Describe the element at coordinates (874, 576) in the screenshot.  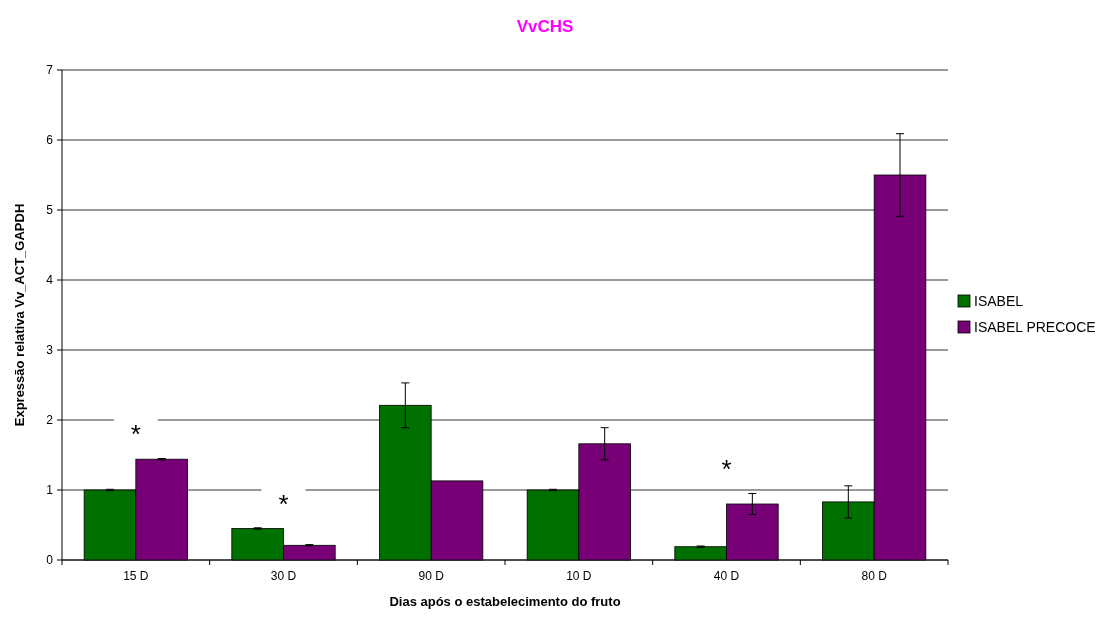
I see `x-tick-label: 80 D` at that location.